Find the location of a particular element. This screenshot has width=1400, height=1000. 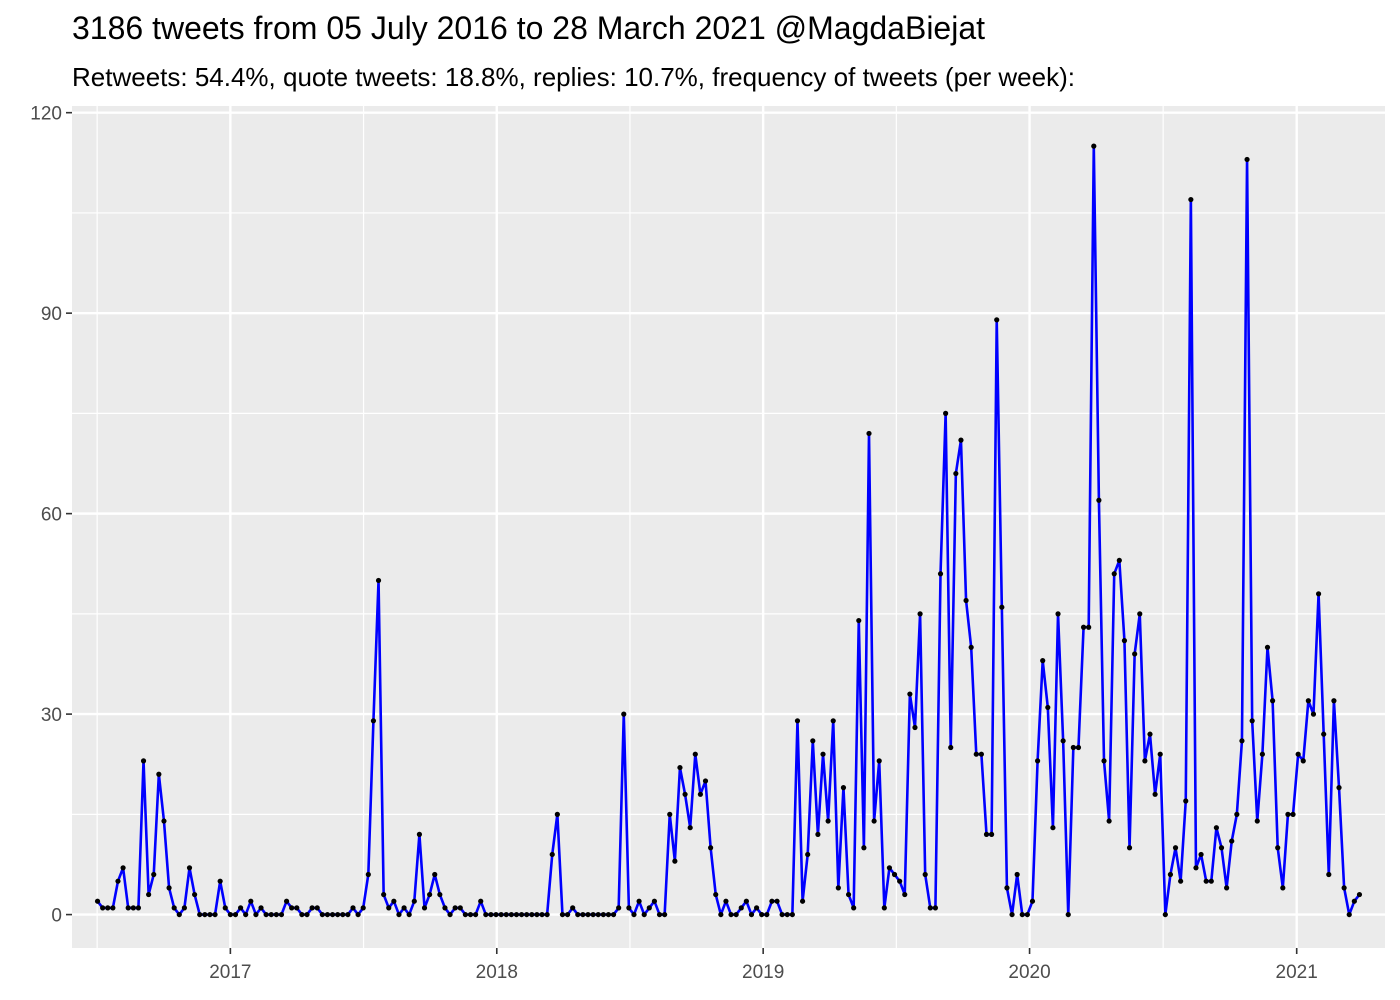

y-tick-label: 90 is located at coordinates (51, 314).